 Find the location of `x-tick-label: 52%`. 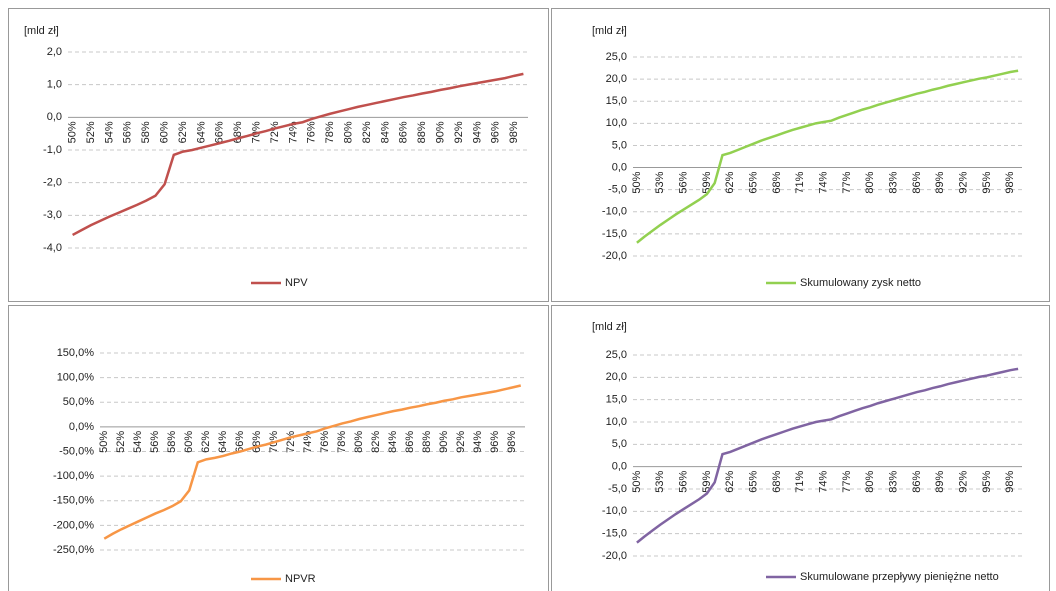

x-tick-label: 52% is located at coordinates (121, 442).